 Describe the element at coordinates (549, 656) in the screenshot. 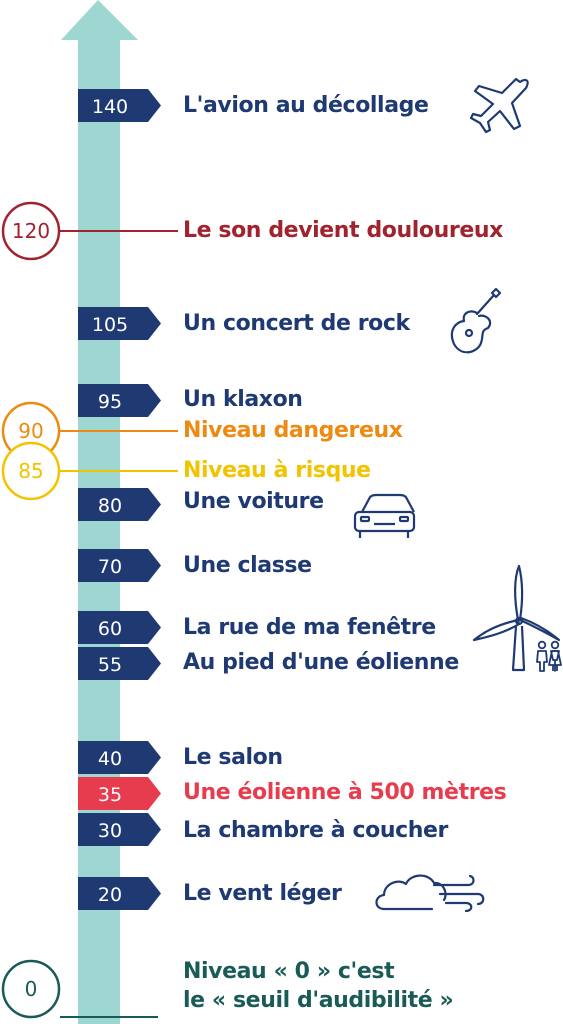

I see `people-icon` at that location.